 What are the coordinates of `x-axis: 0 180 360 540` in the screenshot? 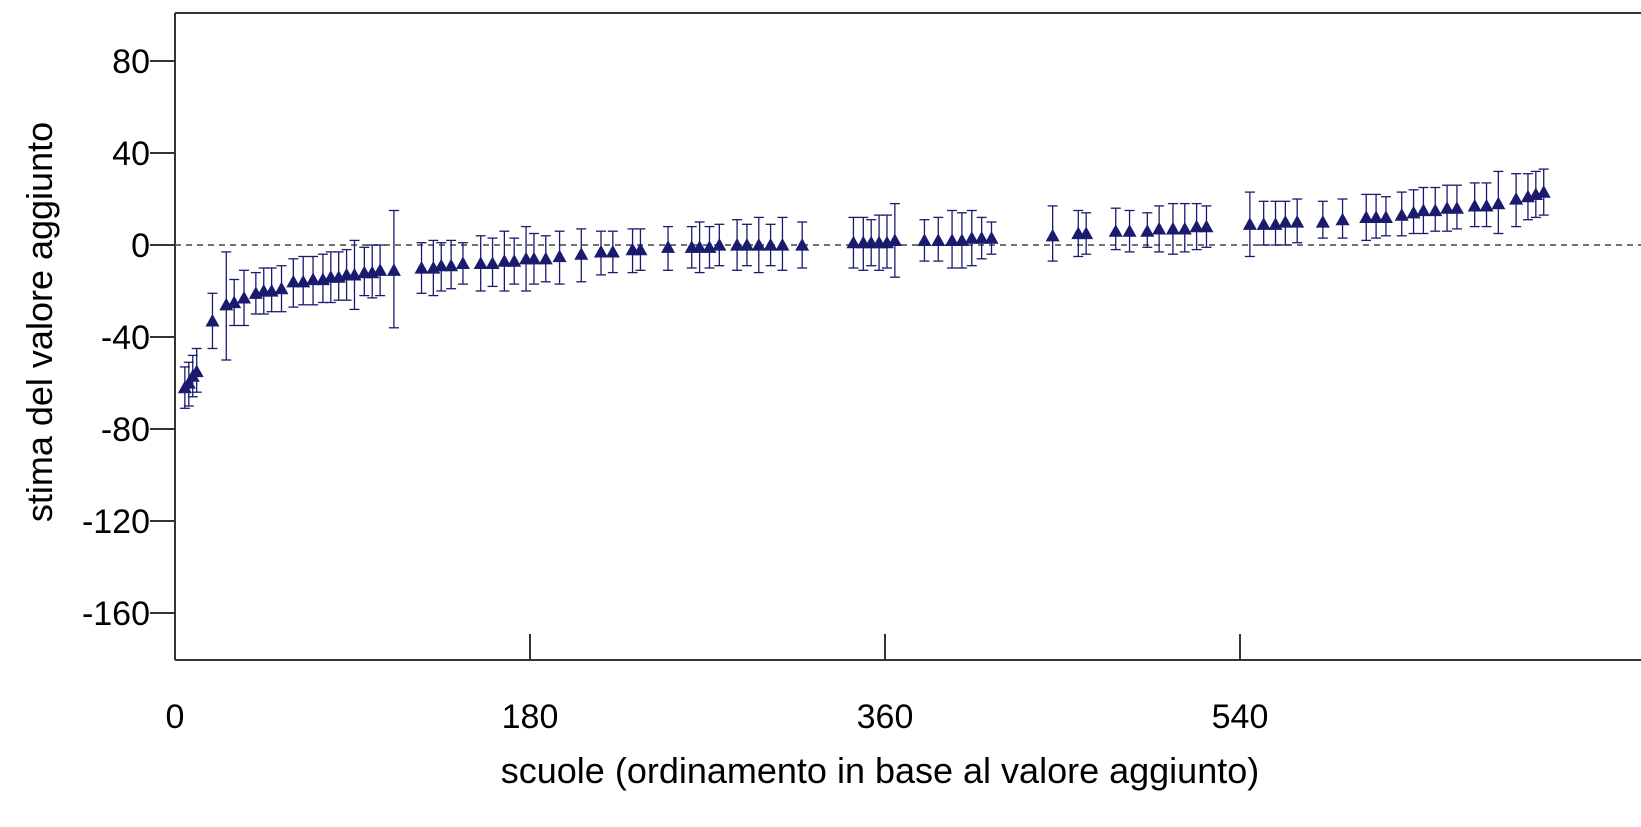 It's located at (717, 685).